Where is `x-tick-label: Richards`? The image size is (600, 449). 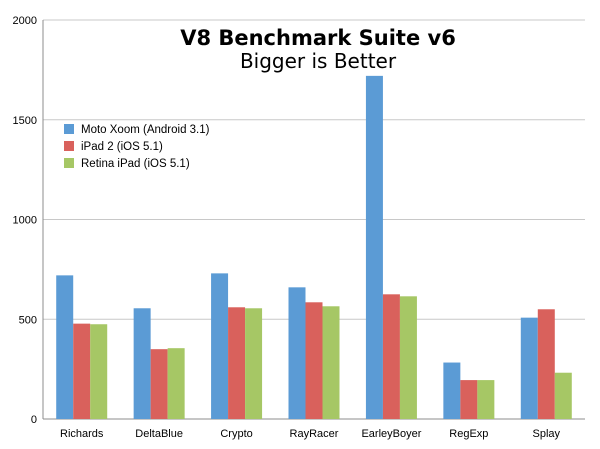
x-tick-label: Richards is located at coordinates (82, 434).